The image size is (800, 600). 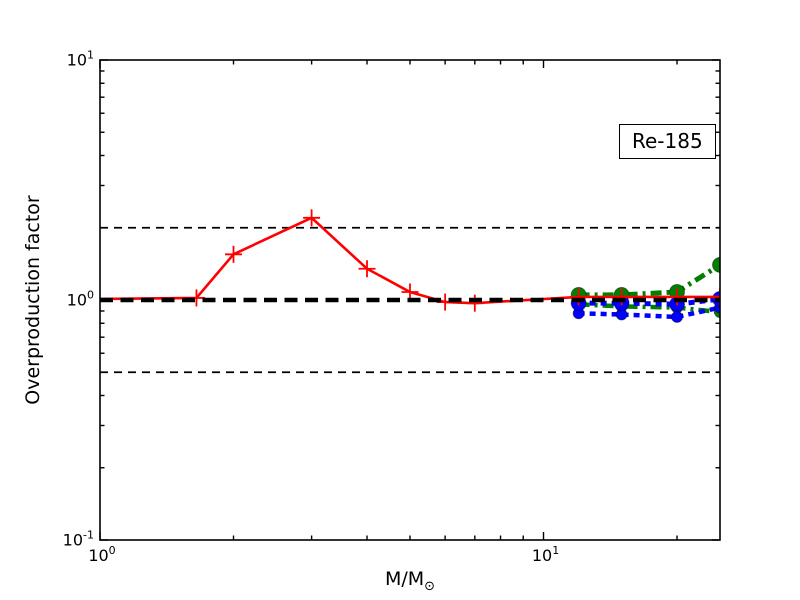 What do you see at coordinates (649, 280) in the screenshot?
I see `series-massive-green-a-line` at bounding box center [649, 280].